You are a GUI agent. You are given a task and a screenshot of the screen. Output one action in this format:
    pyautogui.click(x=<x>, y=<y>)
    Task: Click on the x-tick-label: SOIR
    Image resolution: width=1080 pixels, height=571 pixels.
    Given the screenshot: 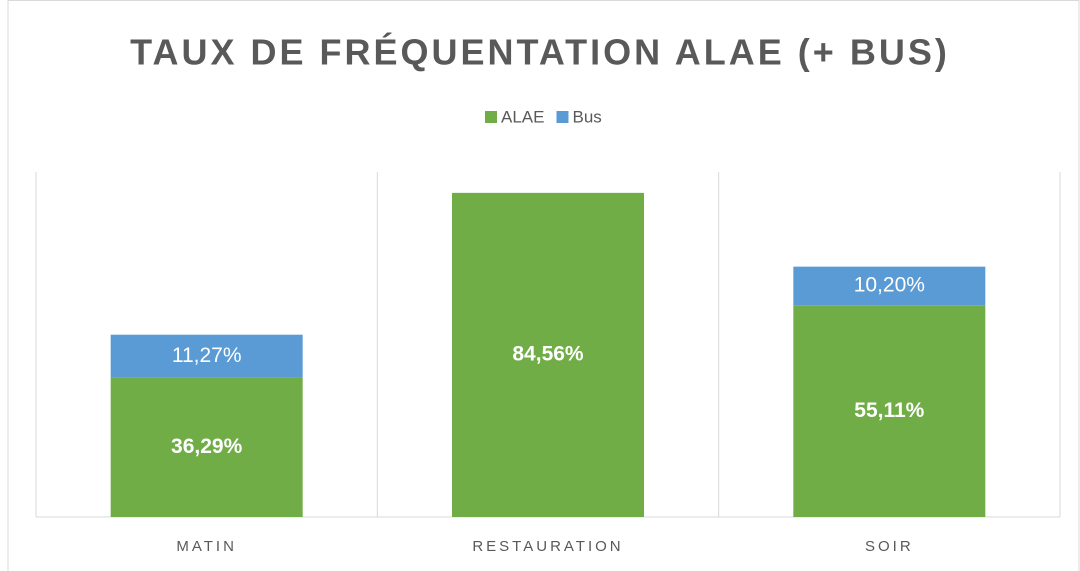 What is the action you would take?
    pyautogui.click(x=889, y=546)
    